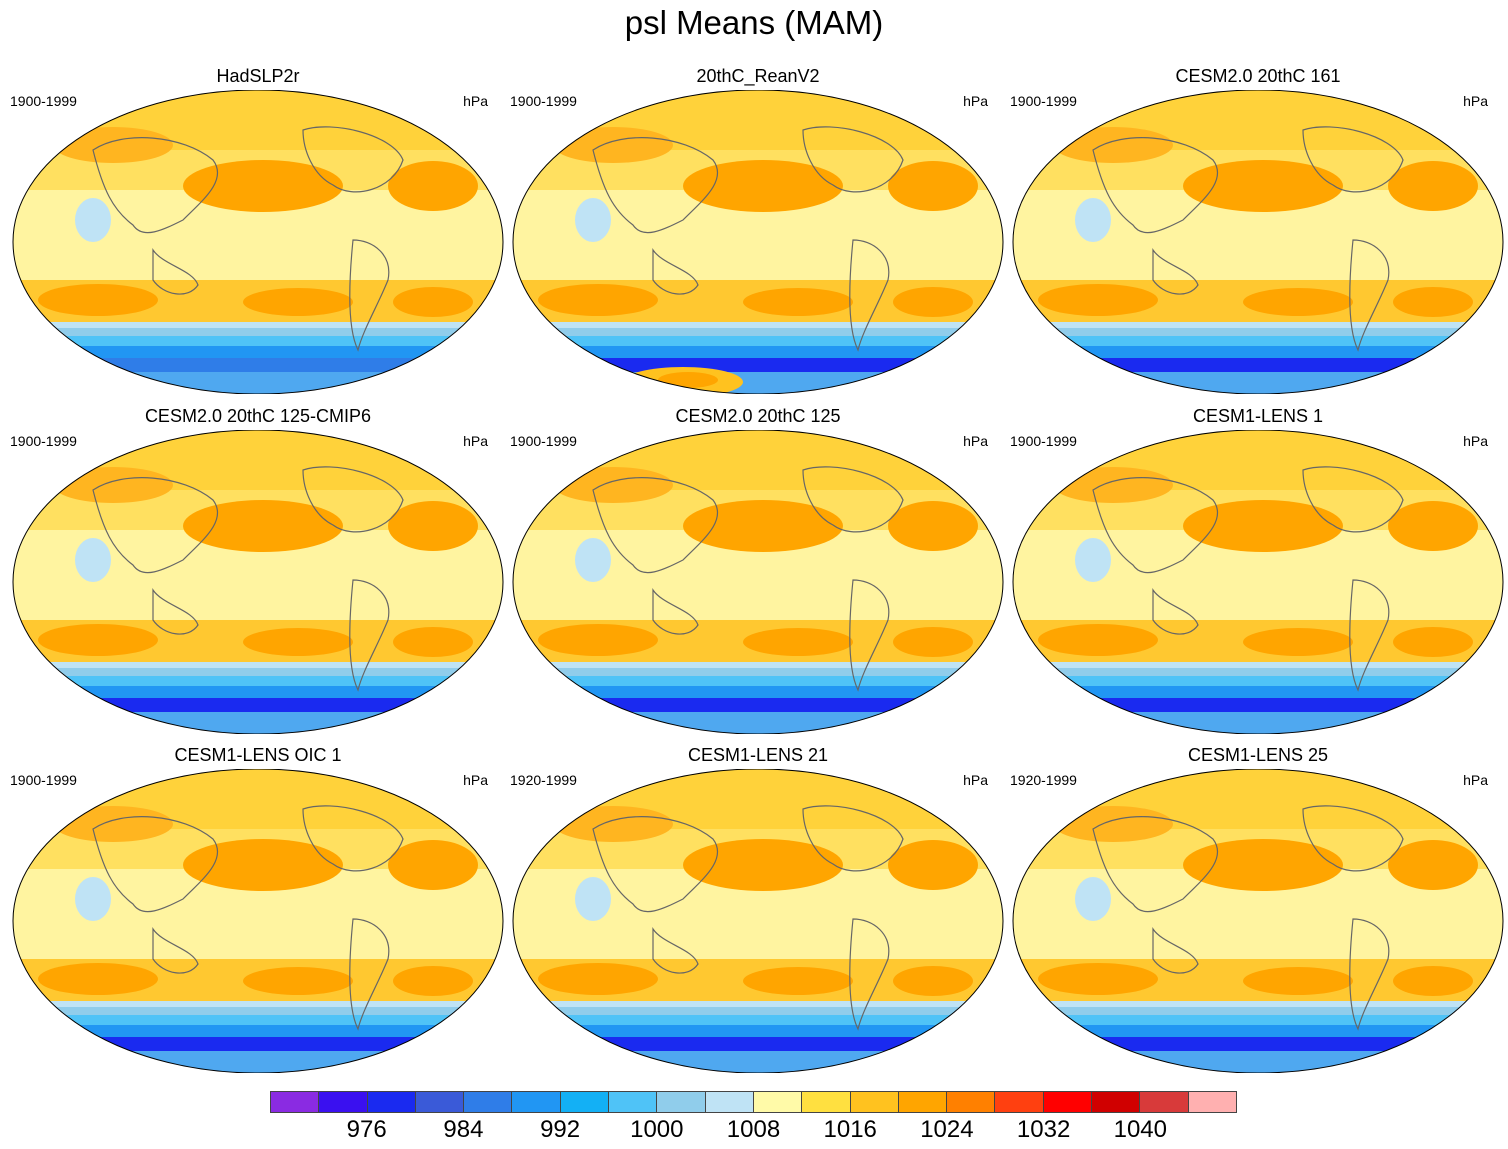  I want to click on map-panel: CESM1-LENS OIC 1 1900-1999 hPa, so click(258, 910).